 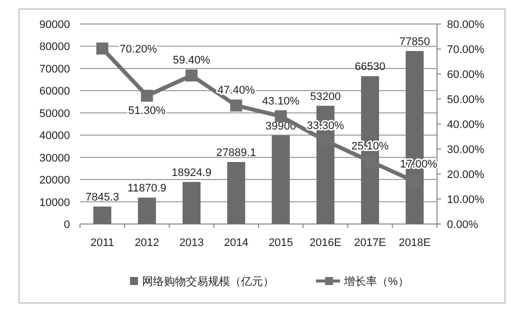 What do you see at coordinates (191, 243) in the screenshot?
I see `x-tick-label: 2013` at bounding box center [191, 243].